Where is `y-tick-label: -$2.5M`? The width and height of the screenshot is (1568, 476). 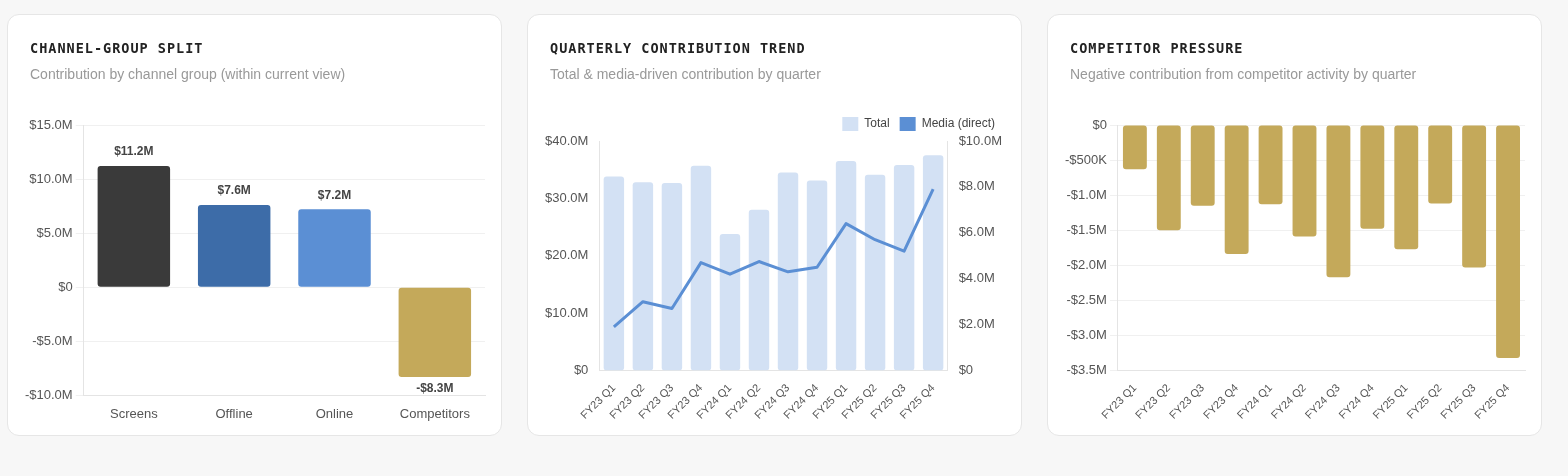 y-tick-label: -$2.5M is located at coordinates (1086, 299).